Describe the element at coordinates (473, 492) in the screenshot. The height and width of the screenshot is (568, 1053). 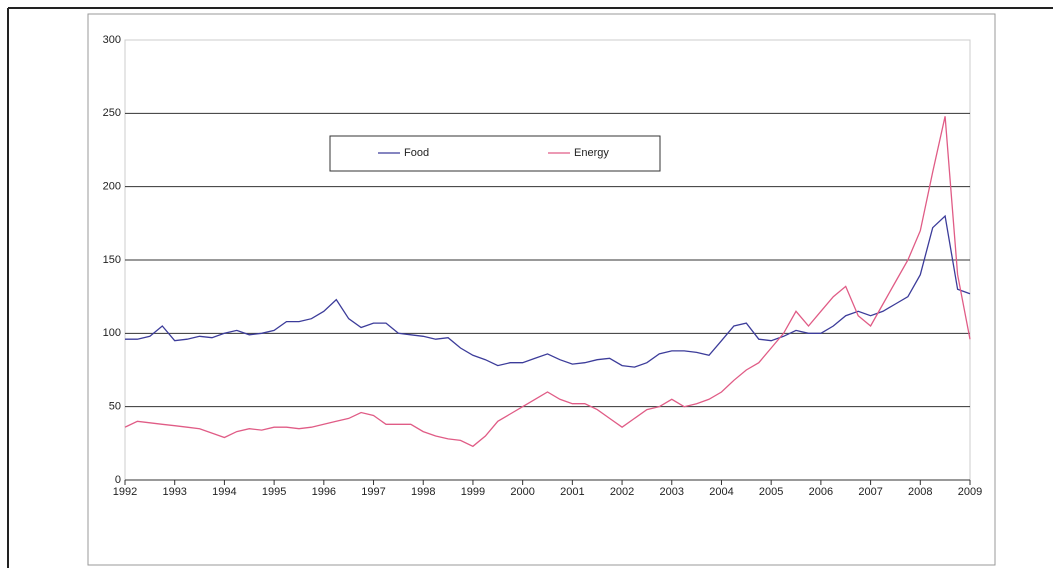
I see `x-tick-label: 1999` at that location.